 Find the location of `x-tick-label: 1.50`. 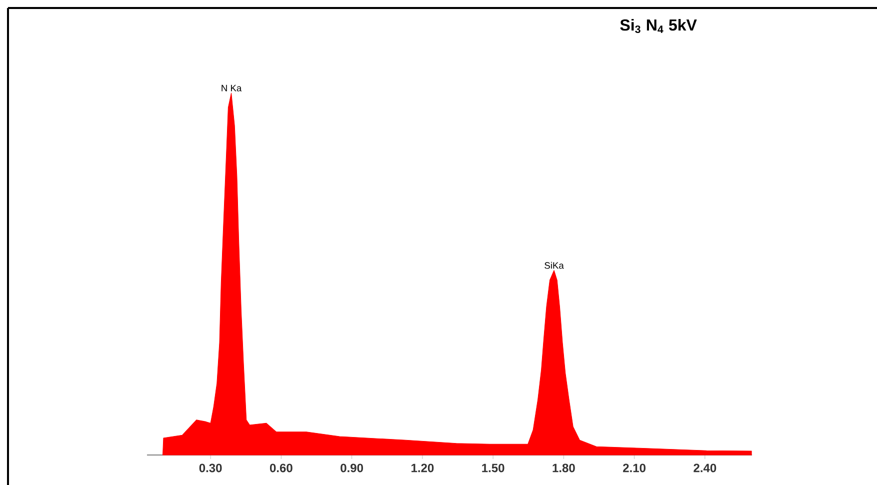

x-tick-label: 1.50 is located at coordinates (493, 468).